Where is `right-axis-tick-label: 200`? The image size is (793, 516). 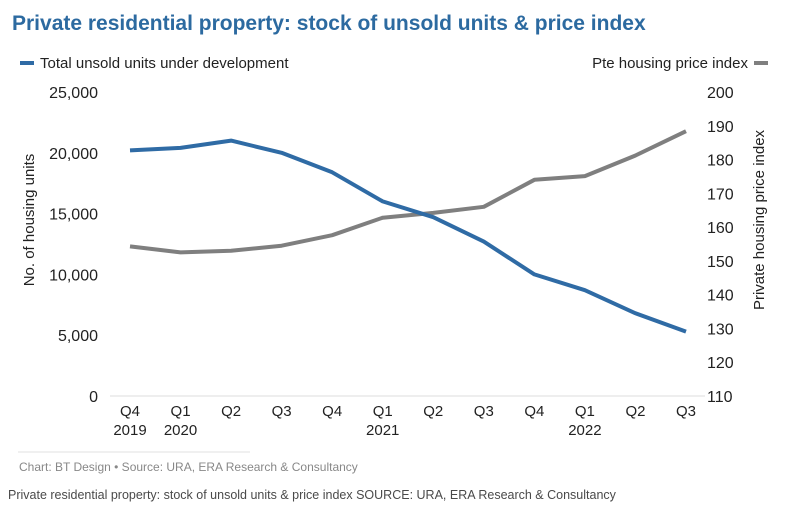
right-axis-tick-label: 200 is located at coordinates (720, 93).